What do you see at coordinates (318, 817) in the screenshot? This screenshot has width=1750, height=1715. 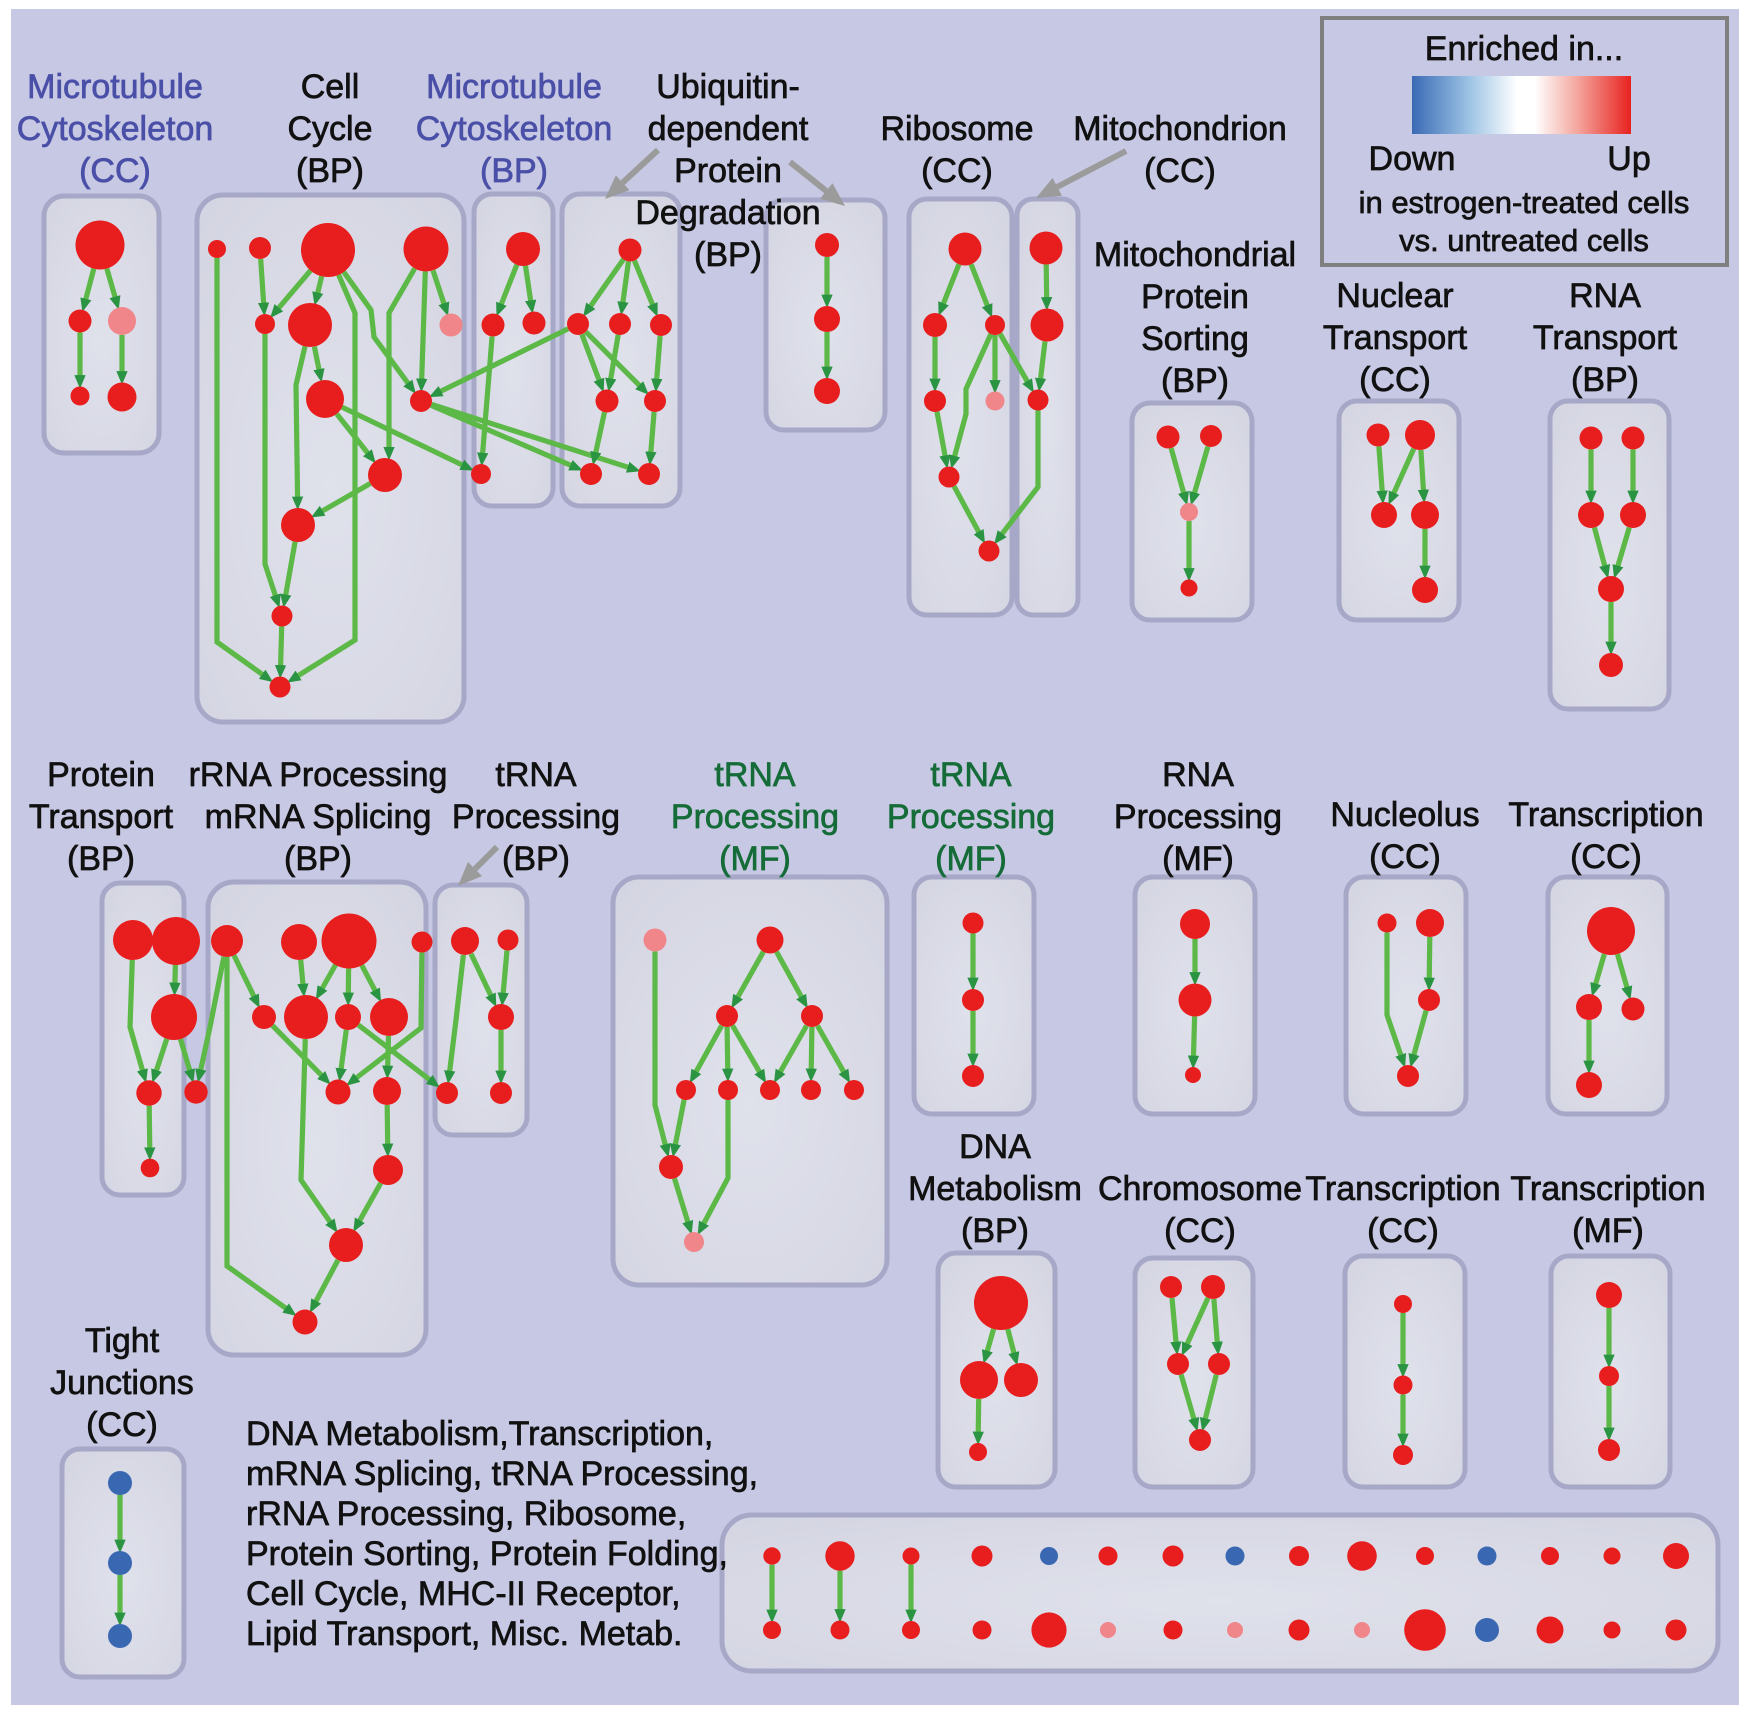 I see `svg-text: mRNA Splicing` at bounding box center [318, 817].